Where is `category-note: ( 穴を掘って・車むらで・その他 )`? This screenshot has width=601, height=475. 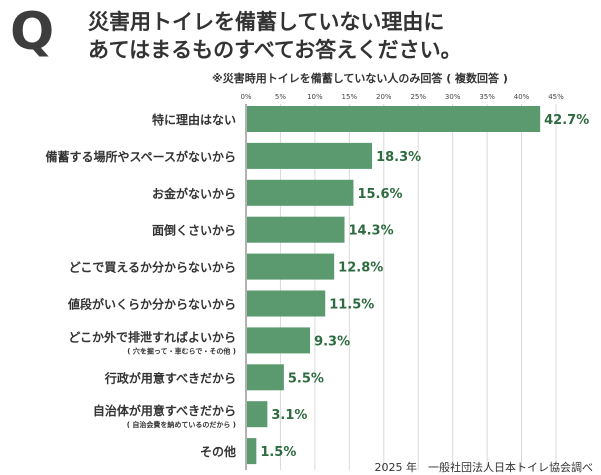
category-note: ( 穴を掘って・車むらで・その他 ) is located at coordinates (181, 350).